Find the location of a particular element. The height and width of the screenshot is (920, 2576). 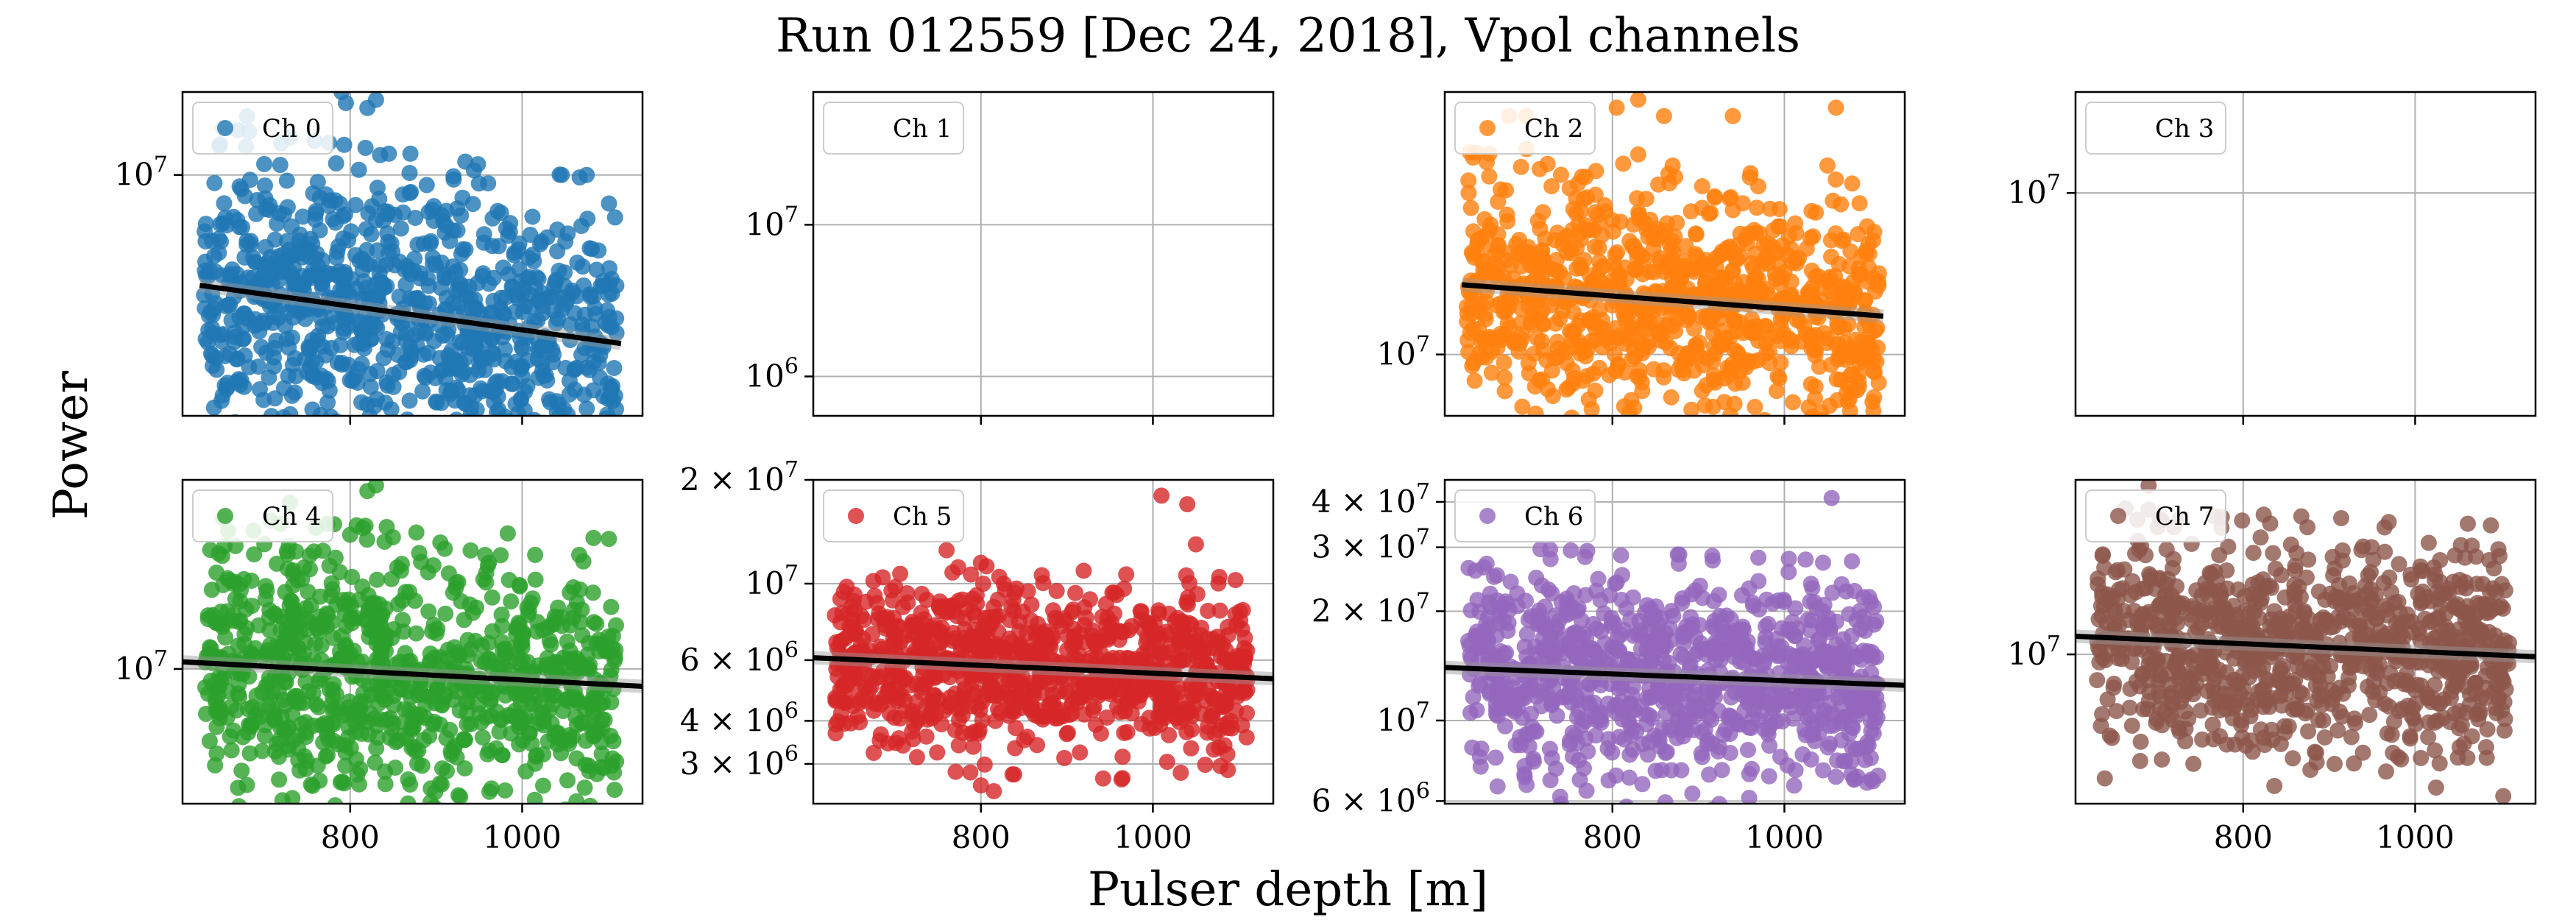

y-tick-label: 4 × 107 is located at coordinates (1371, 500).